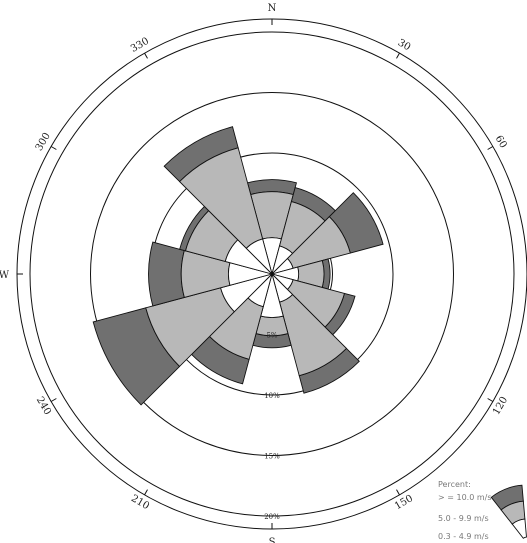  What do you see at coordinates (404, 45) in the screenshot?
I see `degree-label-30: 30` at bounding box center [404, 45].